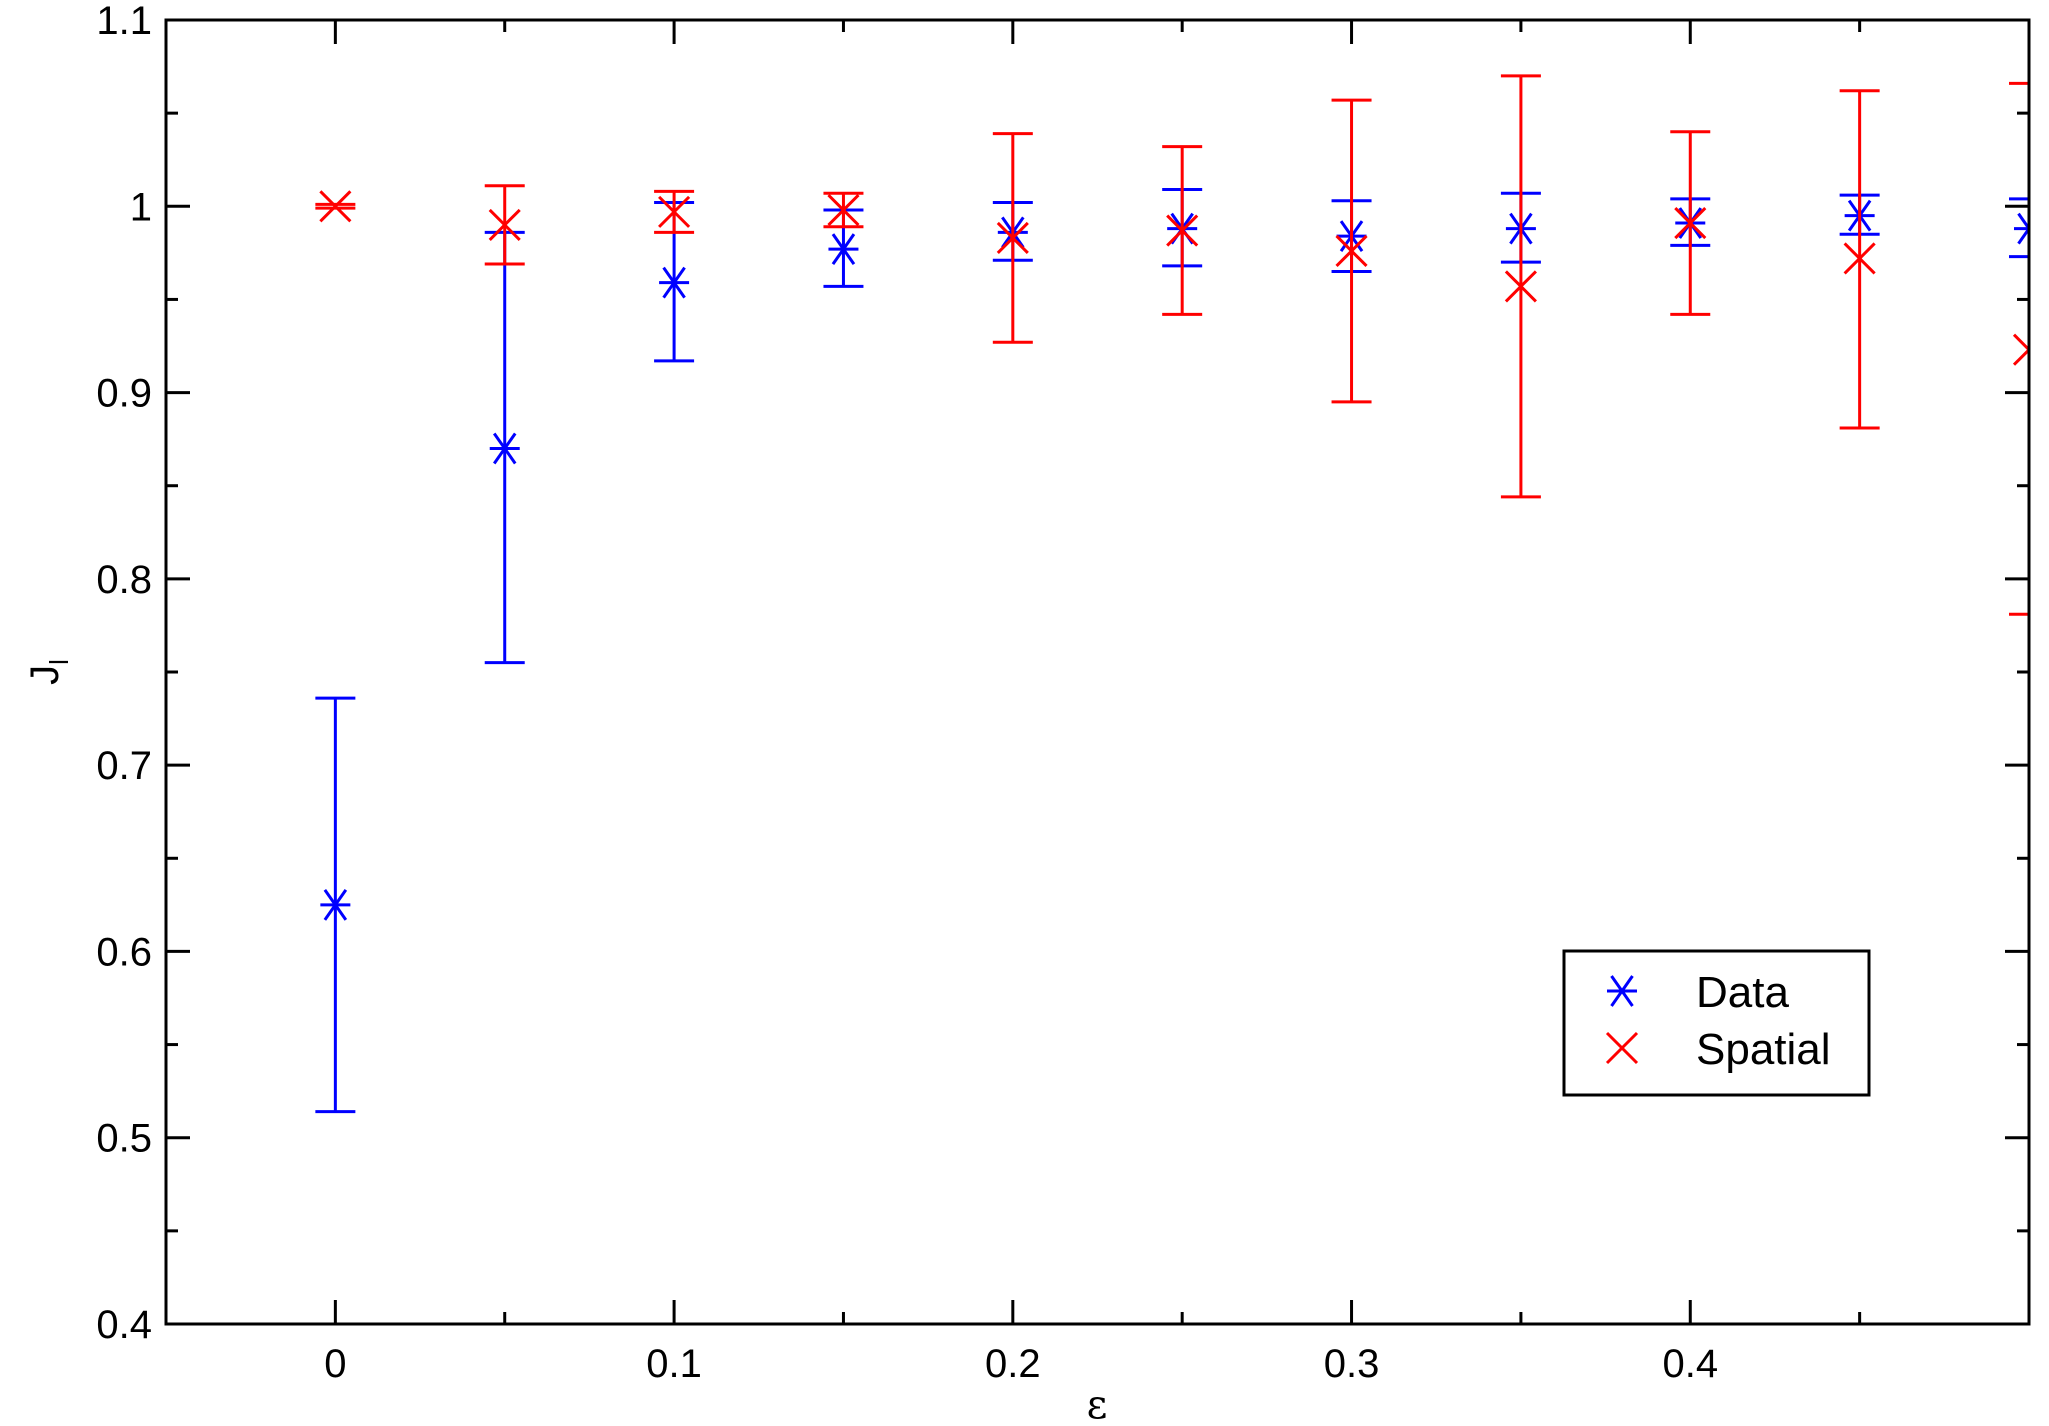 The image size is (2049, 1426). Describe the element at coordinates (124, 1139) in the screenshot. I see `y-tick-label: 0.5` at that location.